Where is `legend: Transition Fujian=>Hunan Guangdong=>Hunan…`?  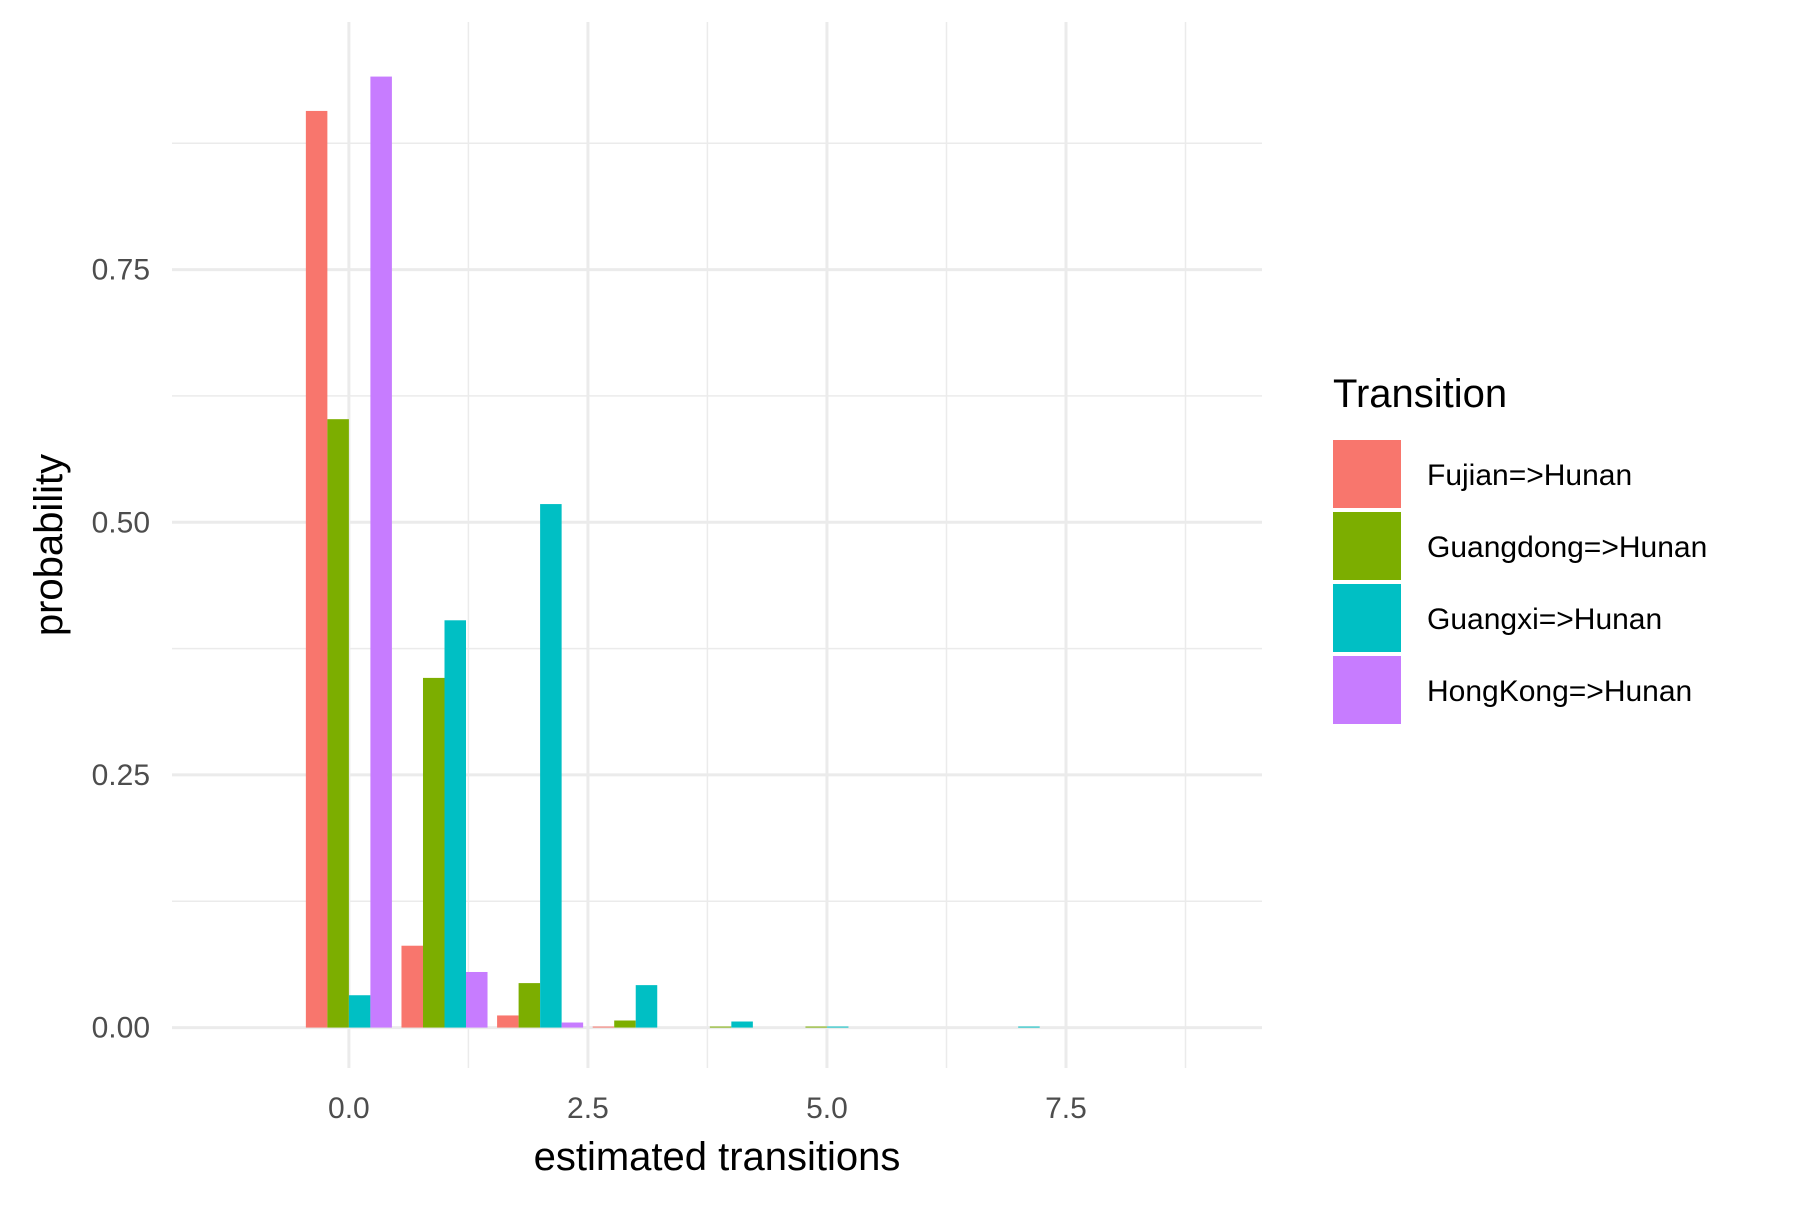
legend: Transition Fujian=>Hunan Guangdong=>Hunan… is located at coordinates (1520, 548).